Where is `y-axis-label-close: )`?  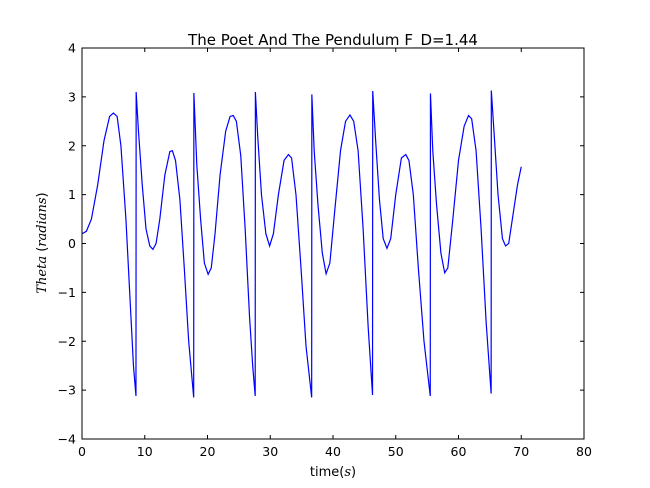
y-axis-label-close: ) is located at coordinates (42, 194).